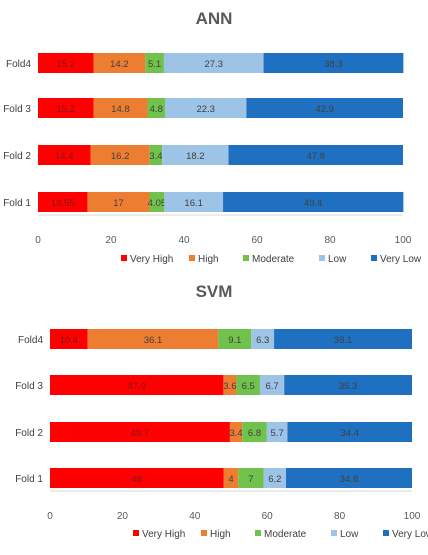  Describe the element at coordinates (349, 534) in the screenshot. I see `legend-label: Low` at that location.